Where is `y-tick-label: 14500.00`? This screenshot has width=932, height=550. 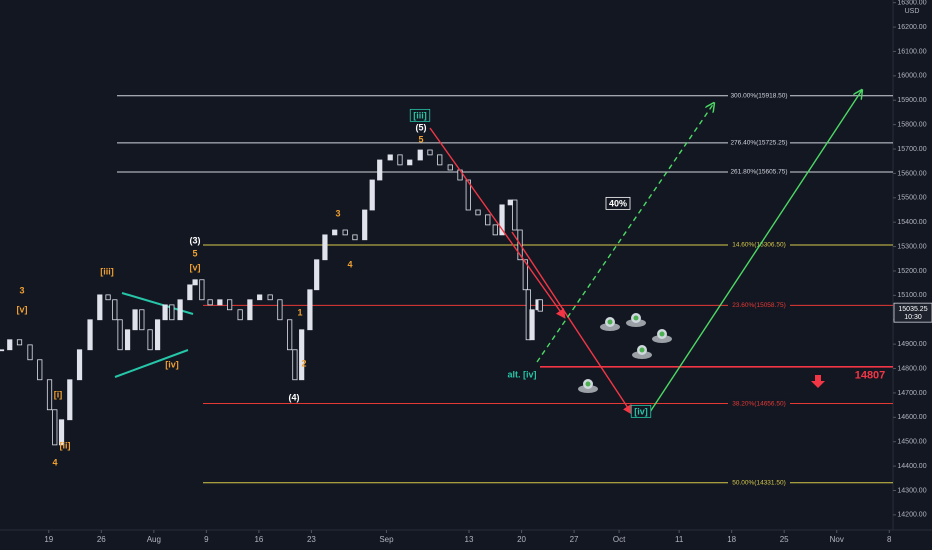
y-tick-label: 14500.00 is located at coordinates (911, 442).